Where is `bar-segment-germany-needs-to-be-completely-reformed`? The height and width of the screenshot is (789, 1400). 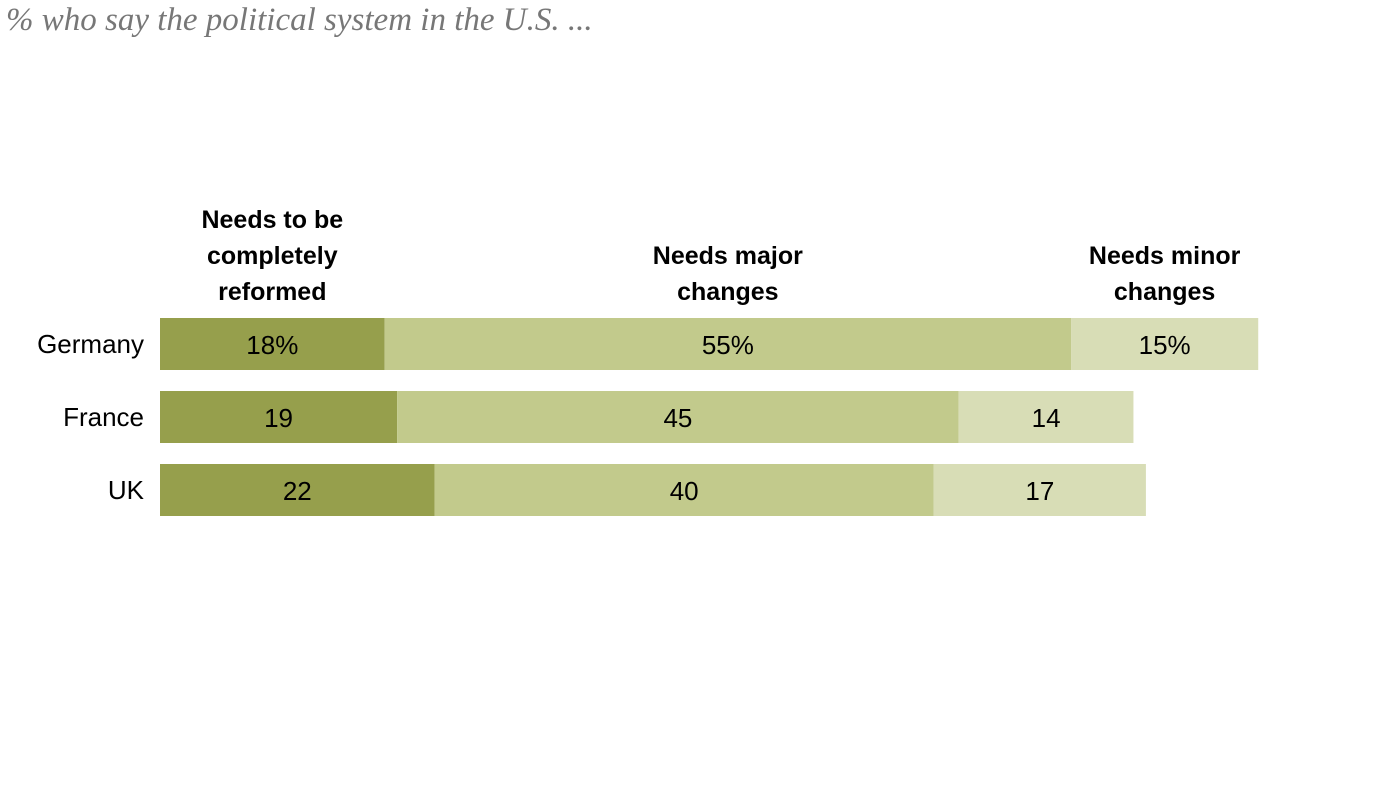 bar-segment-germany-needs-to-be-completely-reformed is located at coordinates (272, 344).